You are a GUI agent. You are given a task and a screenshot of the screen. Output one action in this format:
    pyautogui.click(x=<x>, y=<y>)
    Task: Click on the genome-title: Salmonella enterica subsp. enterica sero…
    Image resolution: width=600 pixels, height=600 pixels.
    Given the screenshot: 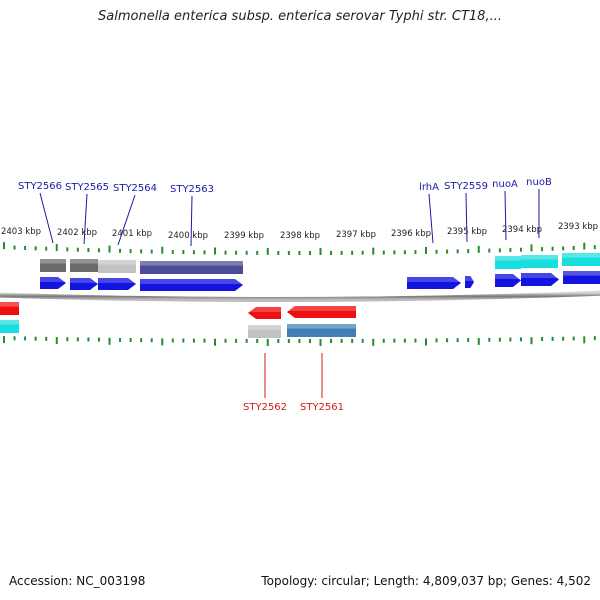 What is the action you would take?
    pyautogui.click(x=300, y=16)
    